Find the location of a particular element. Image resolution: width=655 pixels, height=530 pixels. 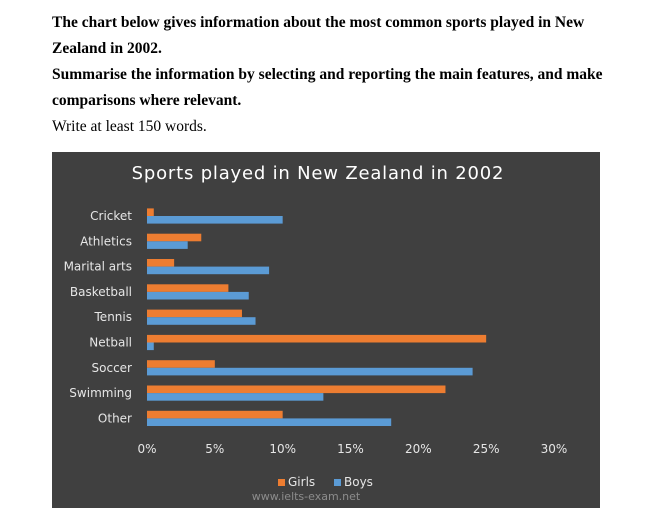

x-tick-label: 5% is located at coordinates (214, 449).